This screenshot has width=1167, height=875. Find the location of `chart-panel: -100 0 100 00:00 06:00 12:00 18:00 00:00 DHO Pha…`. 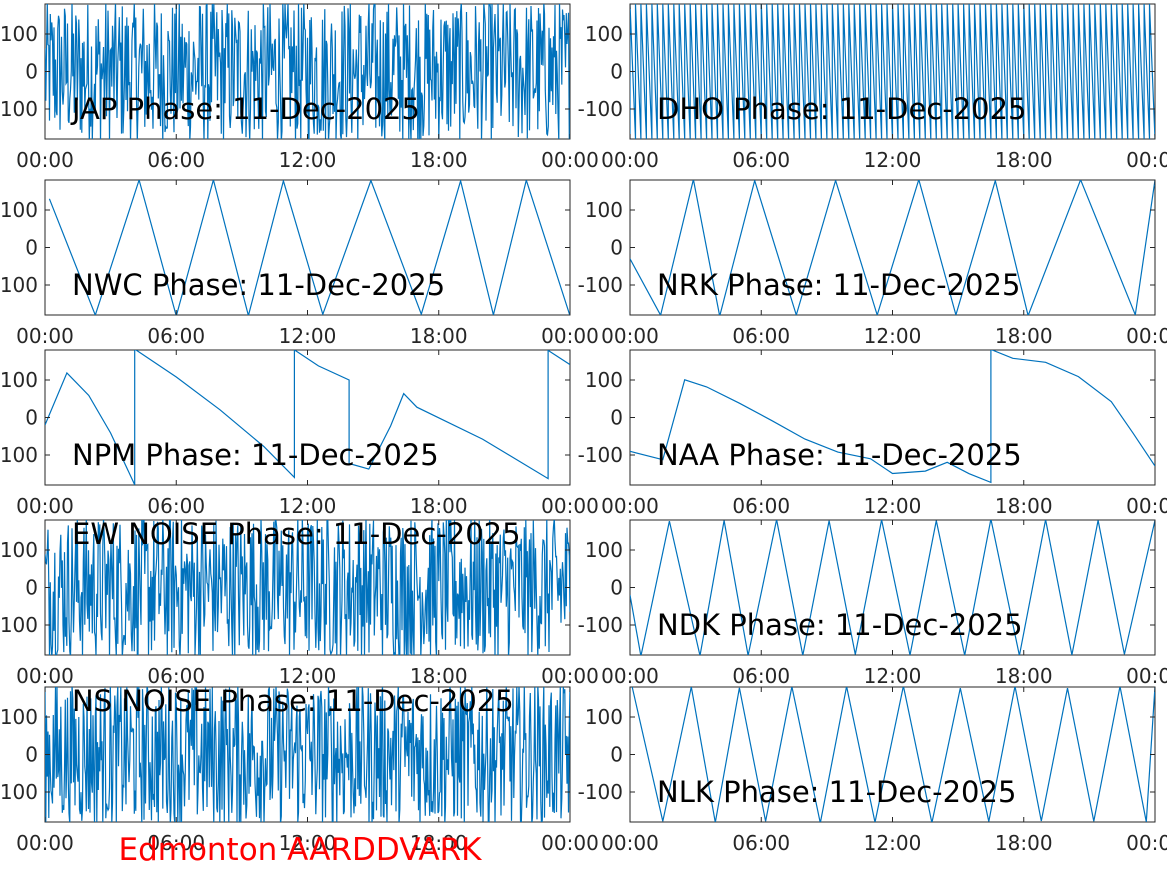

chart-panel: -100 0 100 00:00 06:00 12:00 18:00 00:00 DHO Pha… is located at coordinates (872, 87).